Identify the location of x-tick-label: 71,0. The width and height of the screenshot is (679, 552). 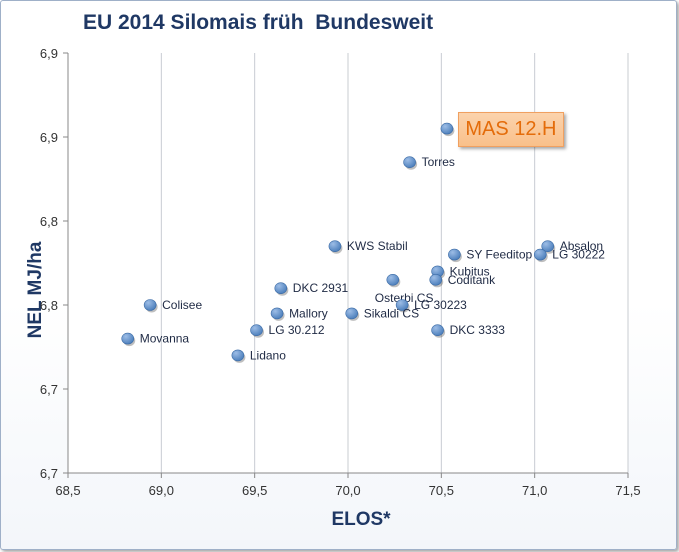
(534, 490).